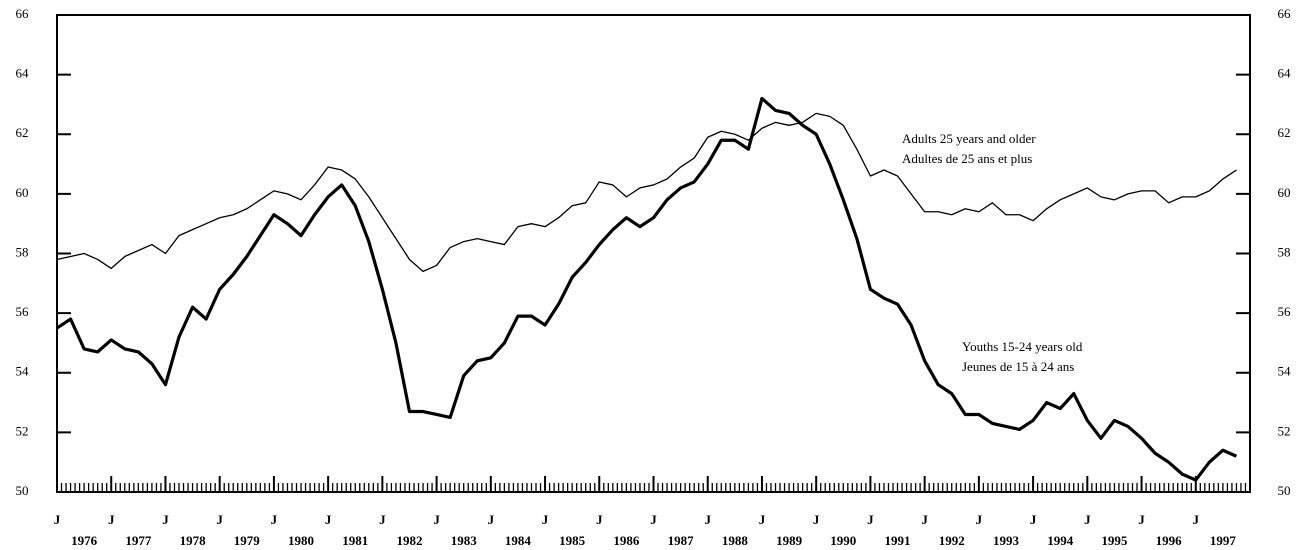 The width and height of the screenshot is (1303, 550). I want to click on year-label: 1977, so click(138, 540).